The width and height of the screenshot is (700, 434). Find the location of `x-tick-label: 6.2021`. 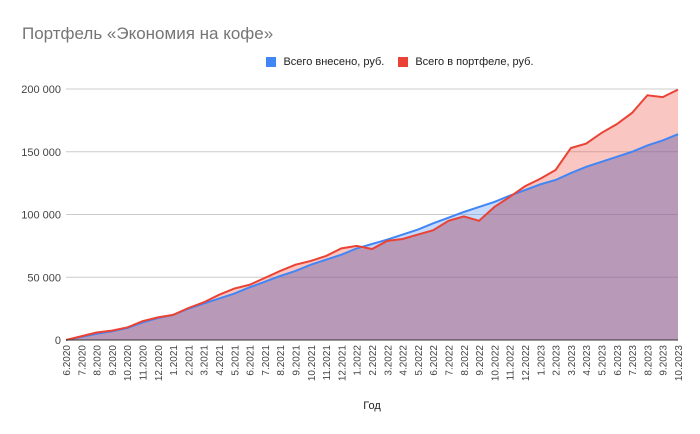

x-tick-label: 6.2021 is located at coordinates (251, 360).